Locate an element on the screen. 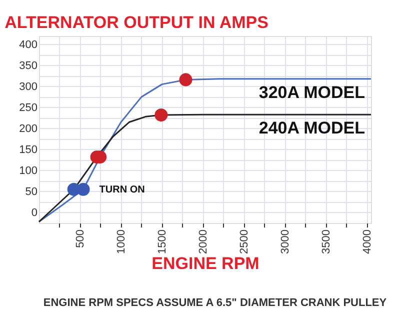 Image resolution: width=410 pixels, height=327 pixels. x-tick-label: 4000 is located at coordinates (367, 242).